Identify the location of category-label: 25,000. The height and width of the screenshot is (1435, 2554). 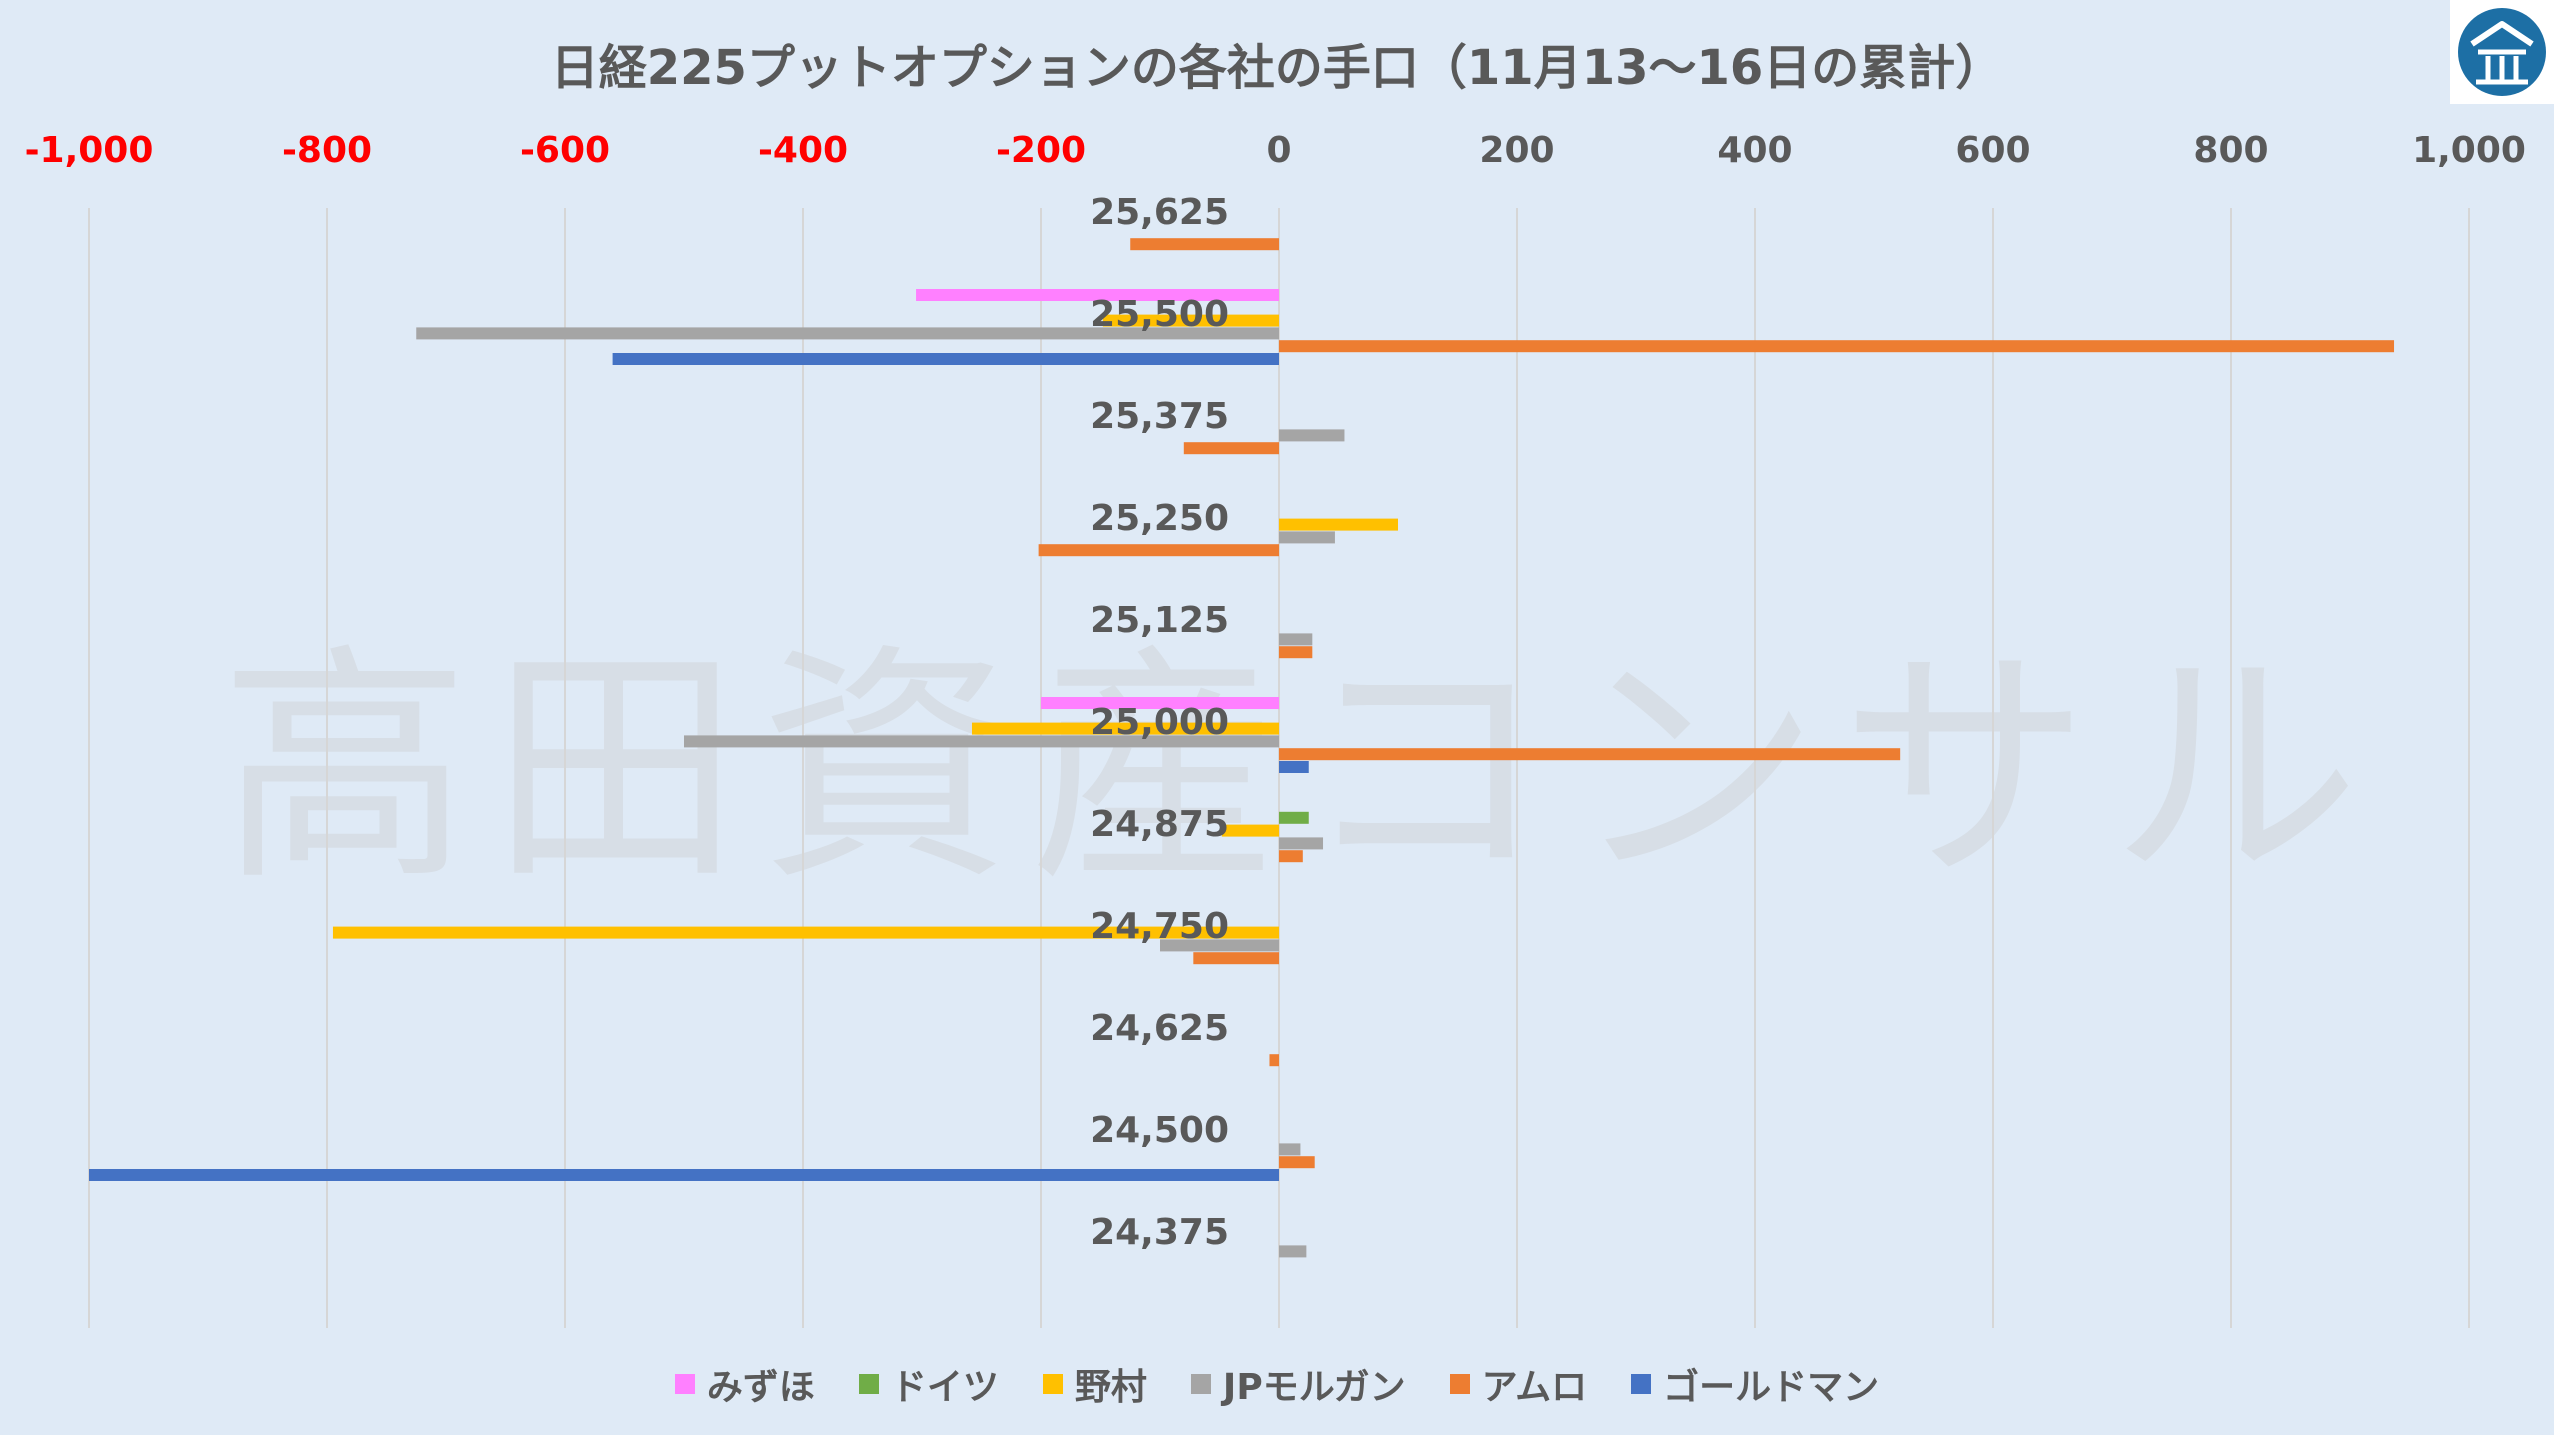
(1159, 722).